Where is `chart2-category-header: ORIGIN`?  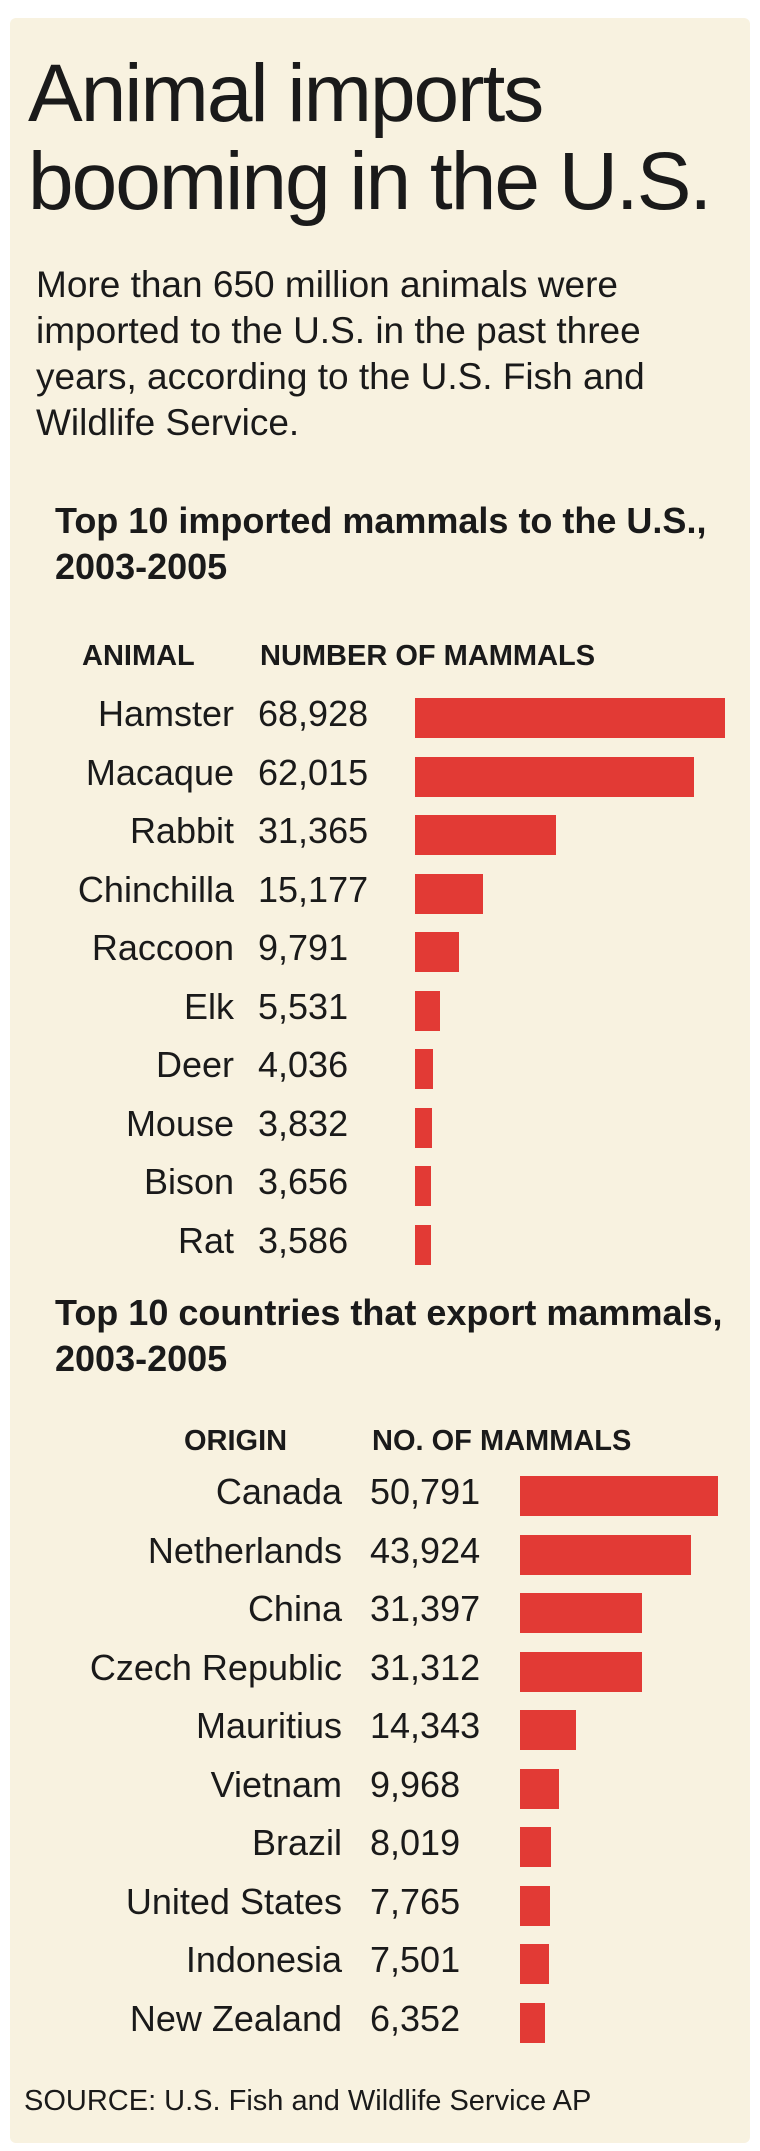
chart2-category-header: ORIGIN is located at coordinates (236, 1441).